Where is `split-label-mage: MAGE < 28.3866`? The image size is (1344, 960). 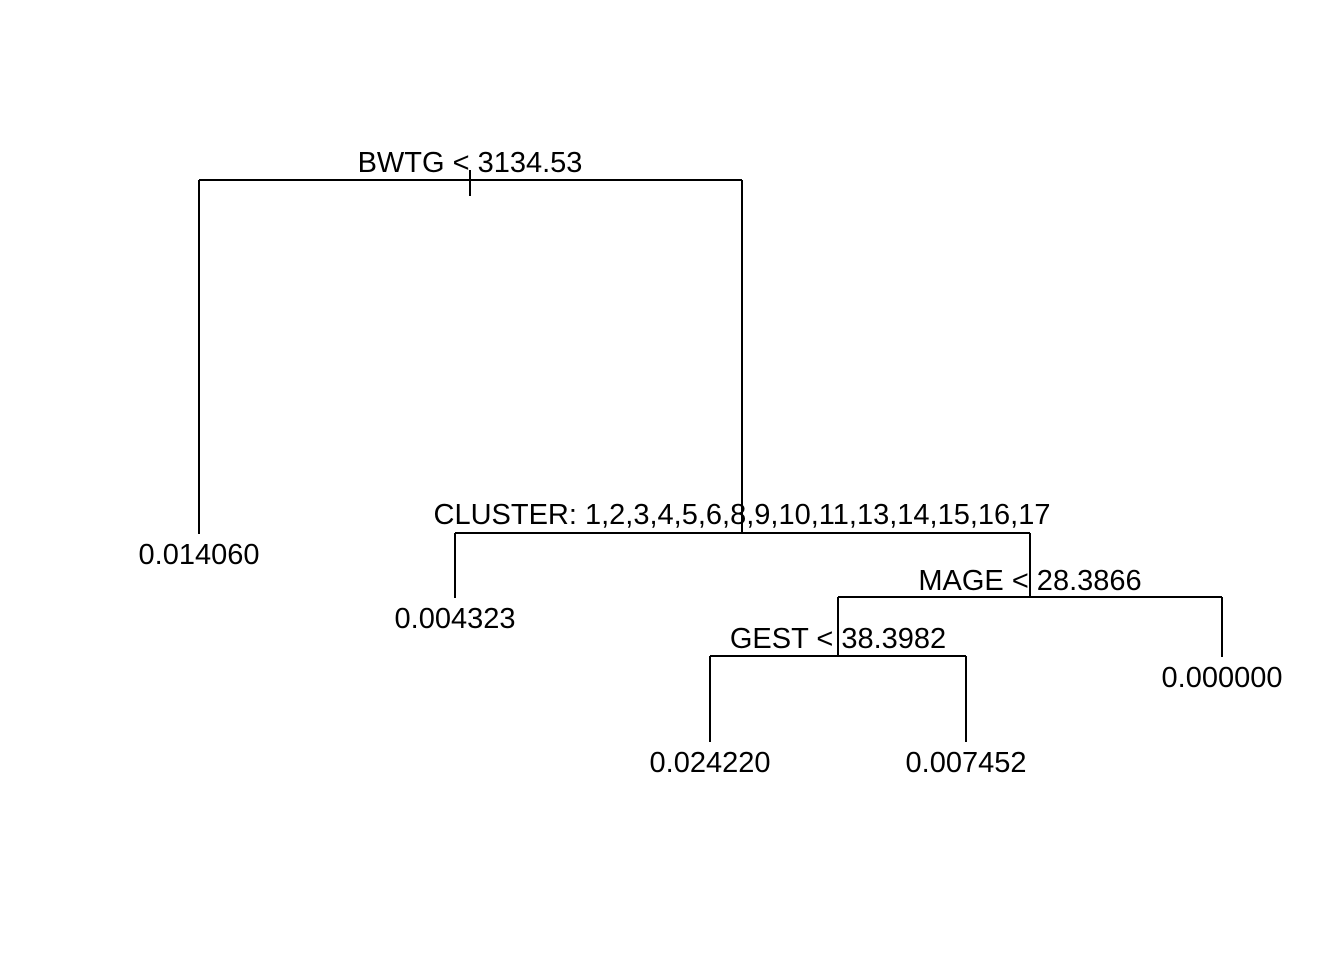 split-label-mage: MAGE < 28.3866 is located at coordinates (1029, 581).